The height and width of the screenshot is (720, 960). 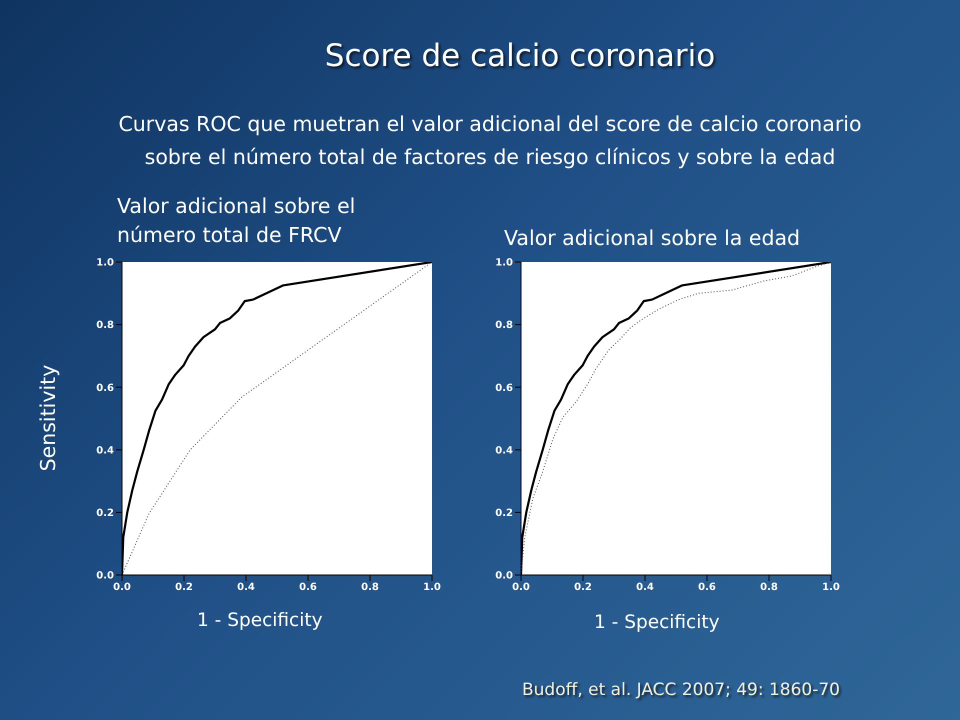 I want to click on text: Score de calcio coronario, so click(x=520, y=56).